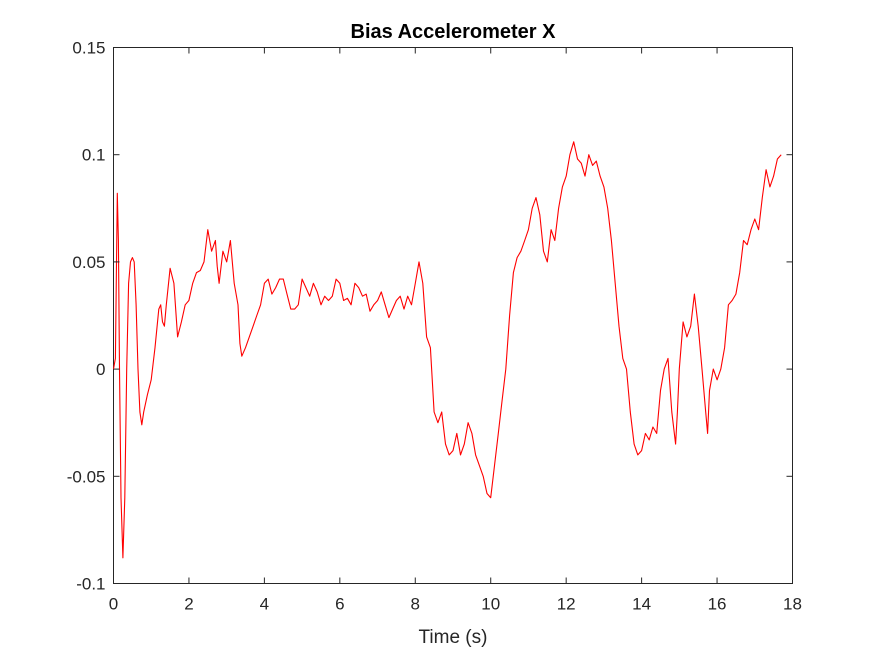 Image resolution: width=875 pixels, height=656 pixels. I want to click on x-tick-label: 8, so click(415, 604).